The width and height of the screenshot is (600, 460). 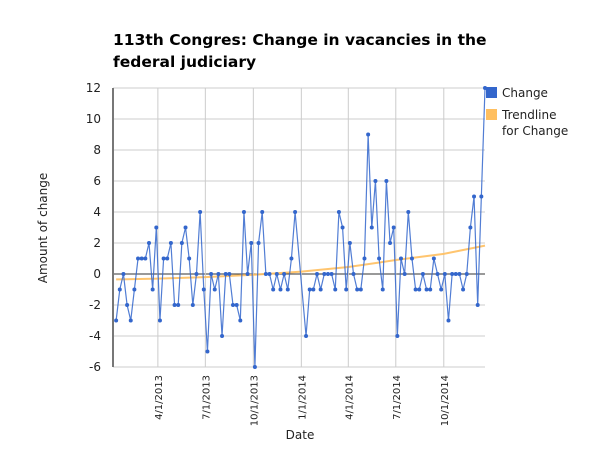 What do you see at coordinates (525, 93) in the screenshot?
I see `legend-label-change: Change` at bounding box center [525, 93].